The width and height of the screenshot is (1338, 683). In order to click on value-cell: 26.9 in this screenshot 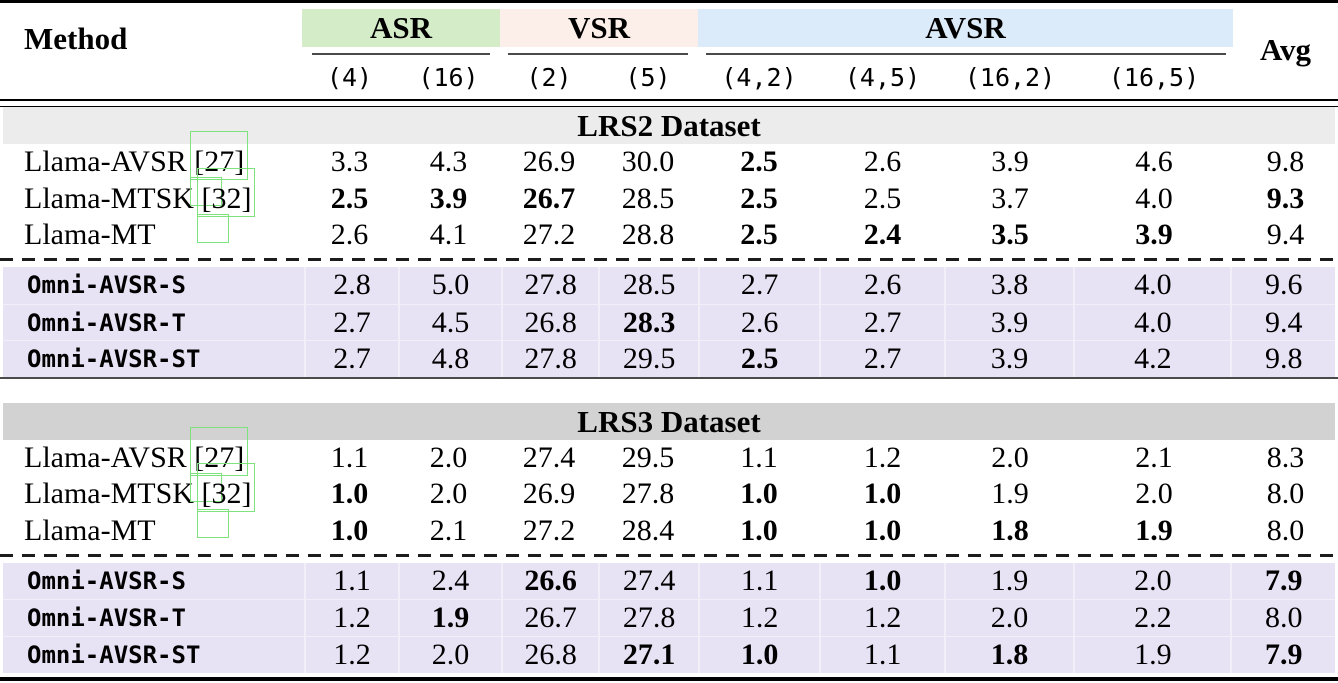, I will do `click(549, 494)`.